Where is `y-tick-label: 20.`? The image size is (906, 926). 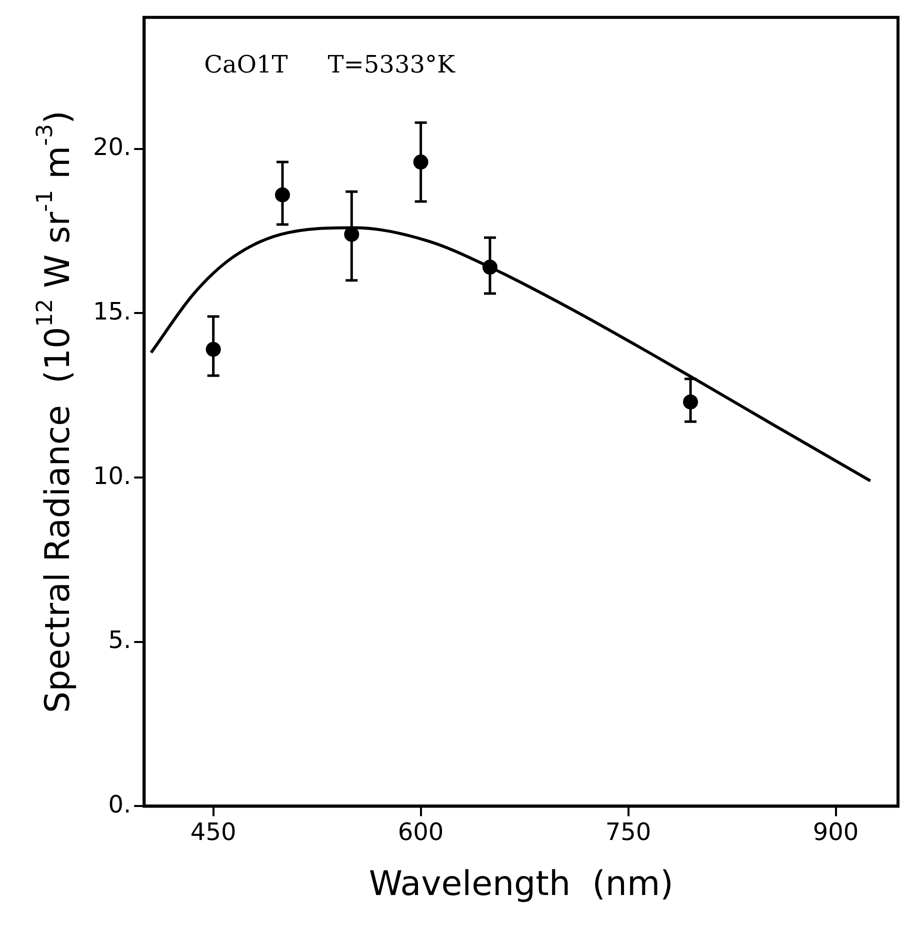
y-tick-label: 20. is located at coordinates (112, 147).